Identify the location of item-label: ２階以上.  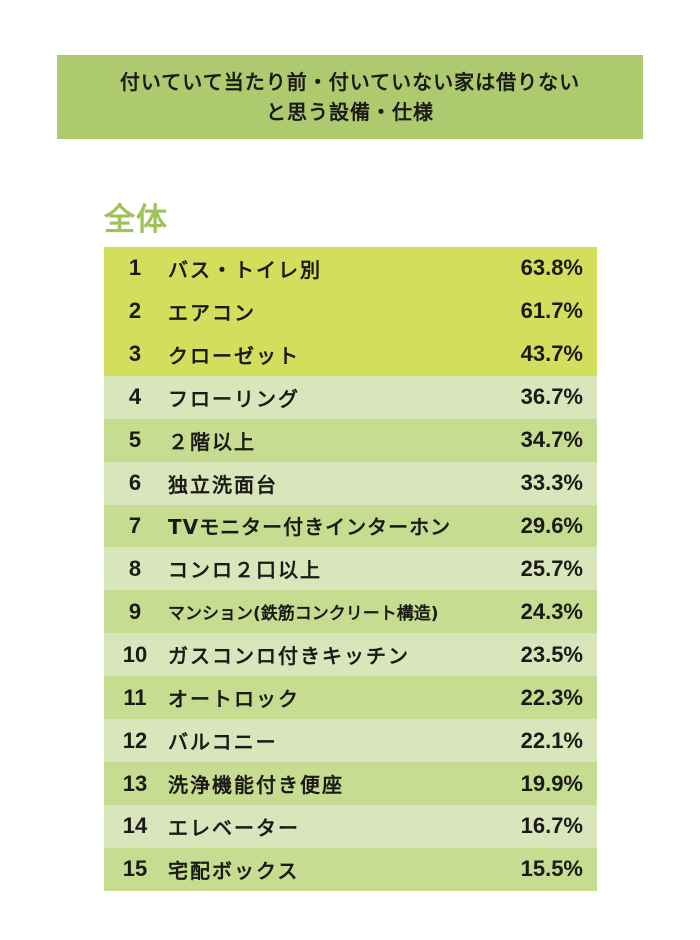
(212, 441).